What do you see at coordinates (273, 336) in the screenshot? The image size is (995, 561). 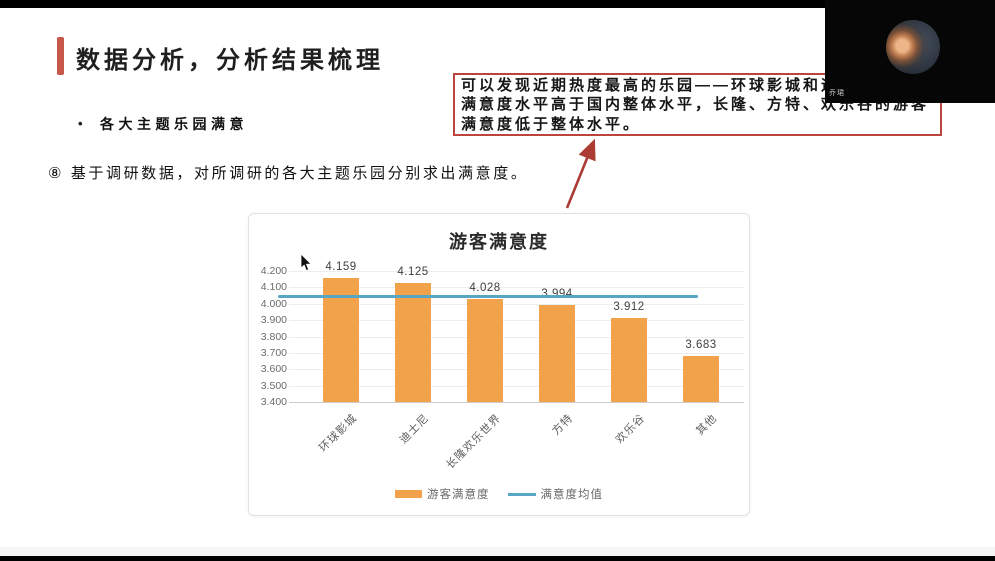 I see `y-axis-tick-label: 3.800` at bounding box center [273, 336].